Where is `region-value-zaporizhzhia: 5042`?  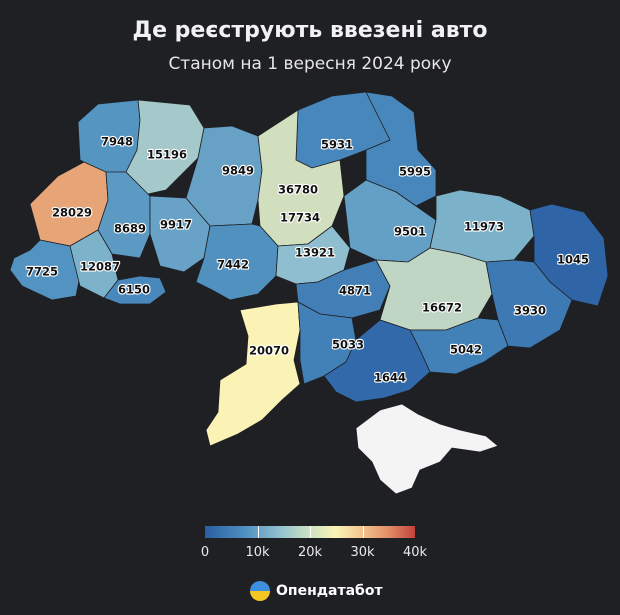
region-value-zaporizhzhia: 5042 is located at coordinates (466, 350).